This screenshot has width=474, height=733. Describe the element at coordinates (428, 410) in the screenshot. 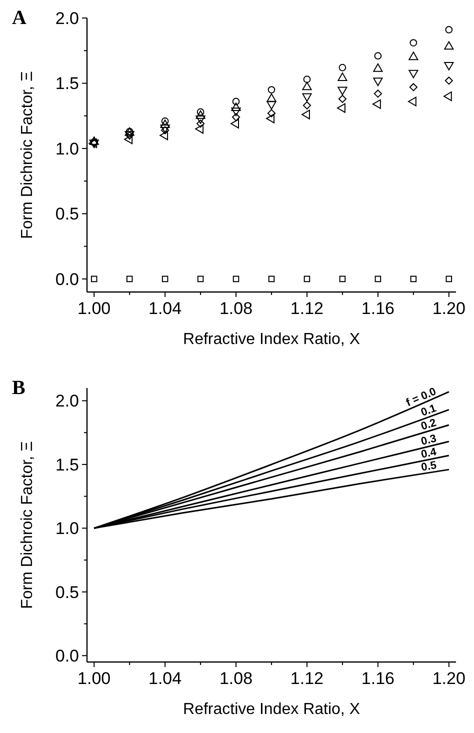

I see `text: 0.1` at that location.